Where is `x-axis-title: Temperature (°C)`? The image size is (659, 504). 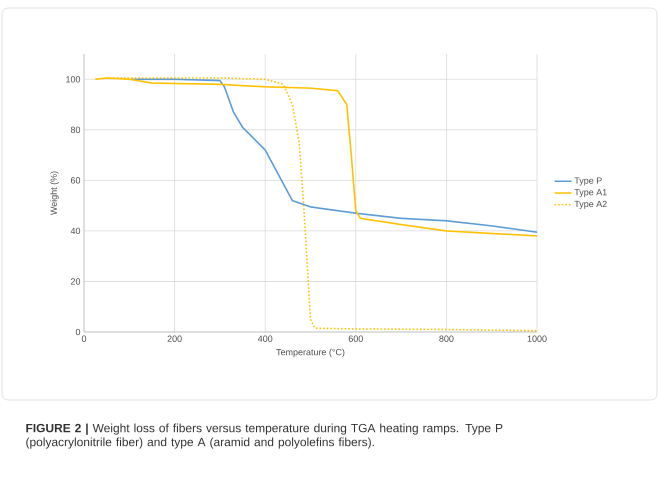
x-axis-title: Temperature (°C) is located at coordinates (310, 353).